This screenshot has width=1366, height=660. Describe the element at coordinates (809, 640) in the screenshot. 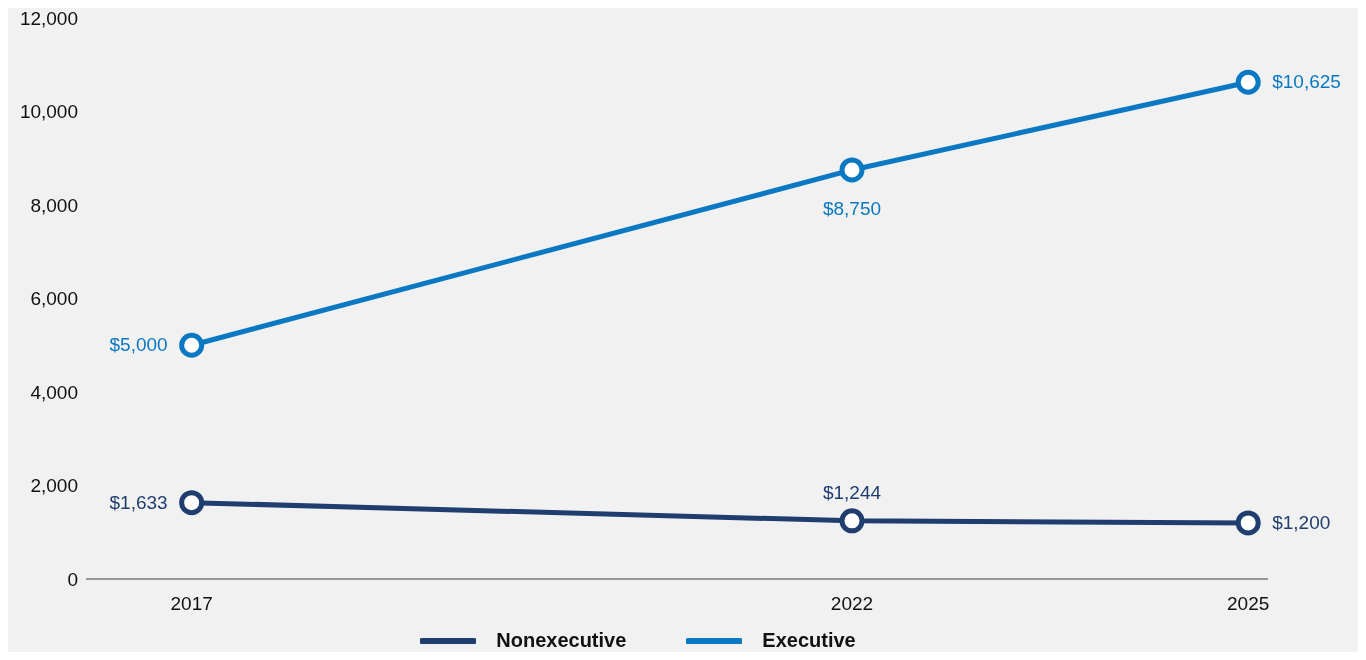

I see `legend-label: Executive` at that location.